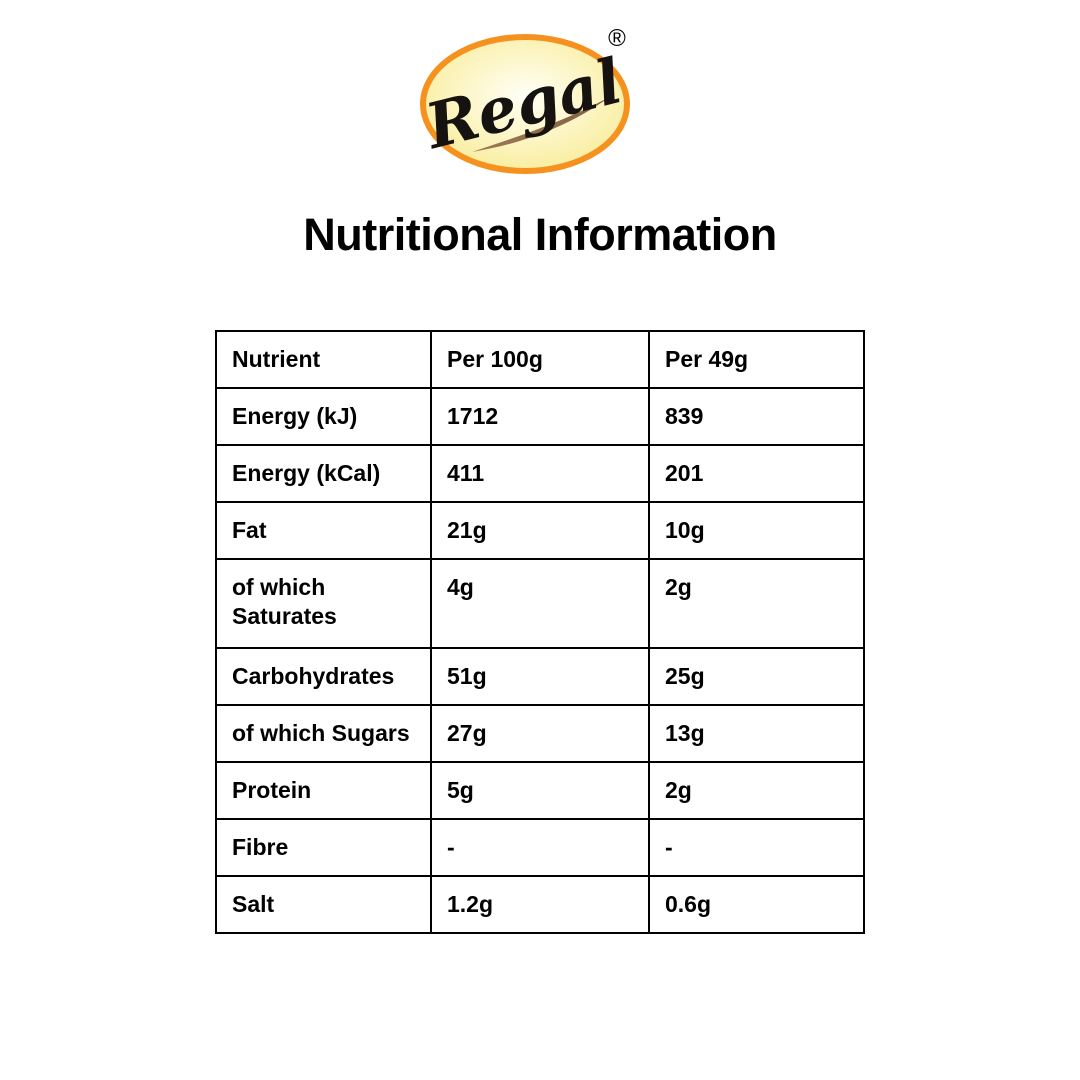 The height and width of the screenshot is (1080, 1080). I want to click on cell-nutrient: Fibre, so click(323, 847).